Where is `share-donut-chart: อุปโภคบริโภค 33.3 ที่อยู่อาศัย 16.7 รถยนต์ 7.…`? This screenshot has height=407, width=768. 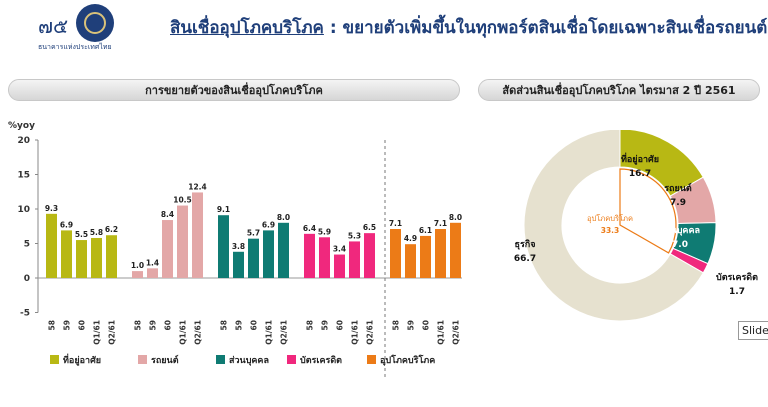
share-donut-chart: อุปโภคบริโภค 33.3 ที่อยู่อาศัย 16.7 รถยนต์ 7.… is located at coordinates (636, 226).